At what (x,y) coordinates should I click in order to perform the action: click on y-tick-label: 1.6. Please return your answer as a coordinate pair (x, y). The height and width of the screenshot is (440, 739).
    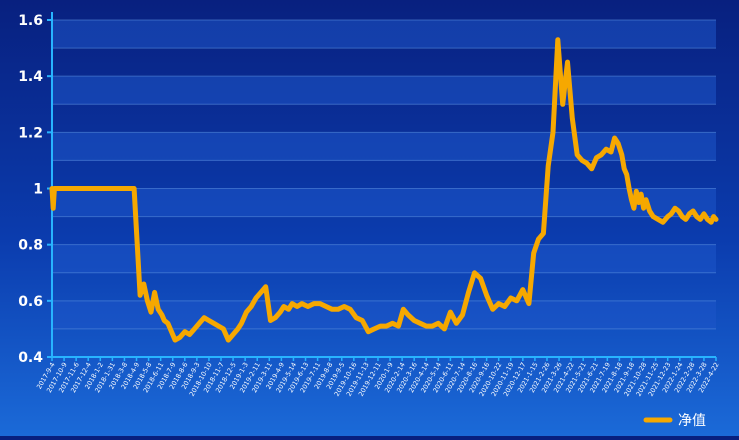
    Looking at the image, I should click on (30, 21).